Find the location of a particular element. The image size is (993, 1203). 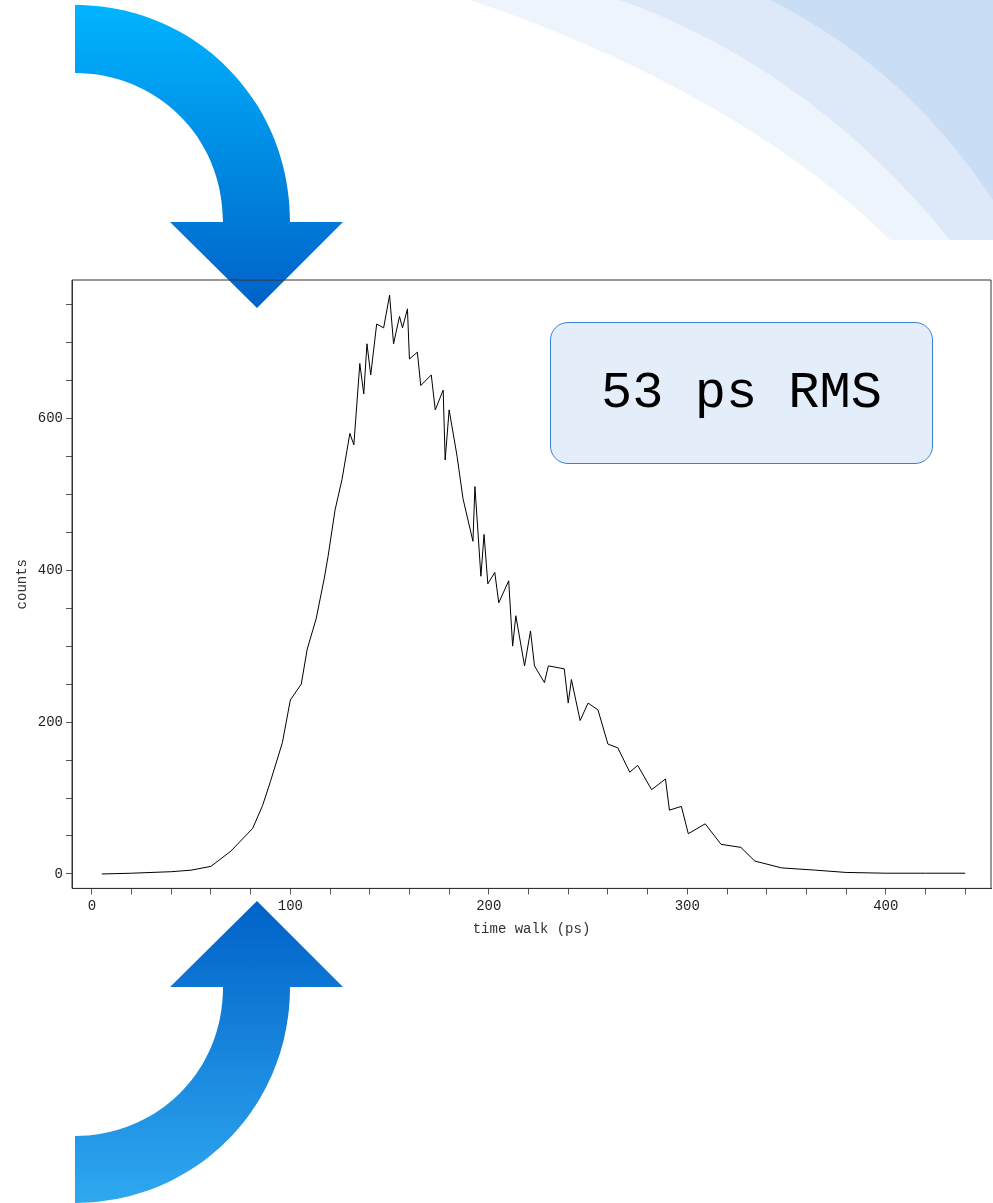

y-axis-title: counts is located at coordinates (22, 584).